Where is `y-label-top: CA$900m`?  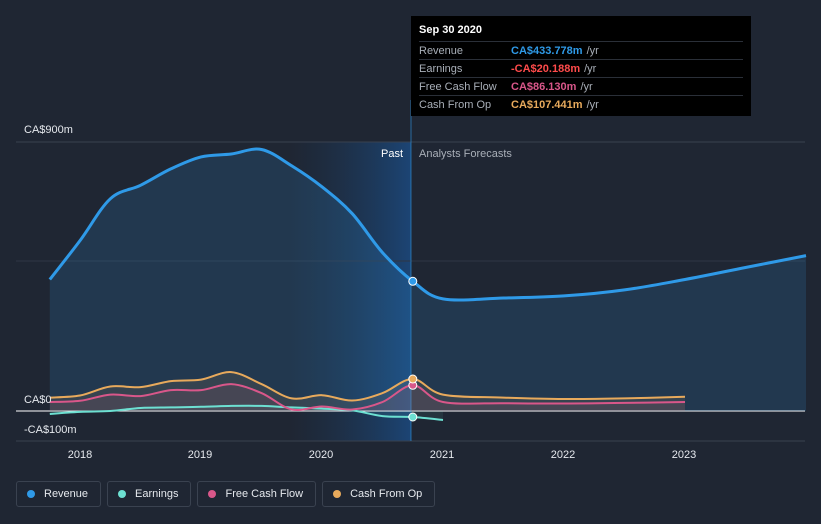
y-label-top: CA$900m is located at coordinates (48, 130).